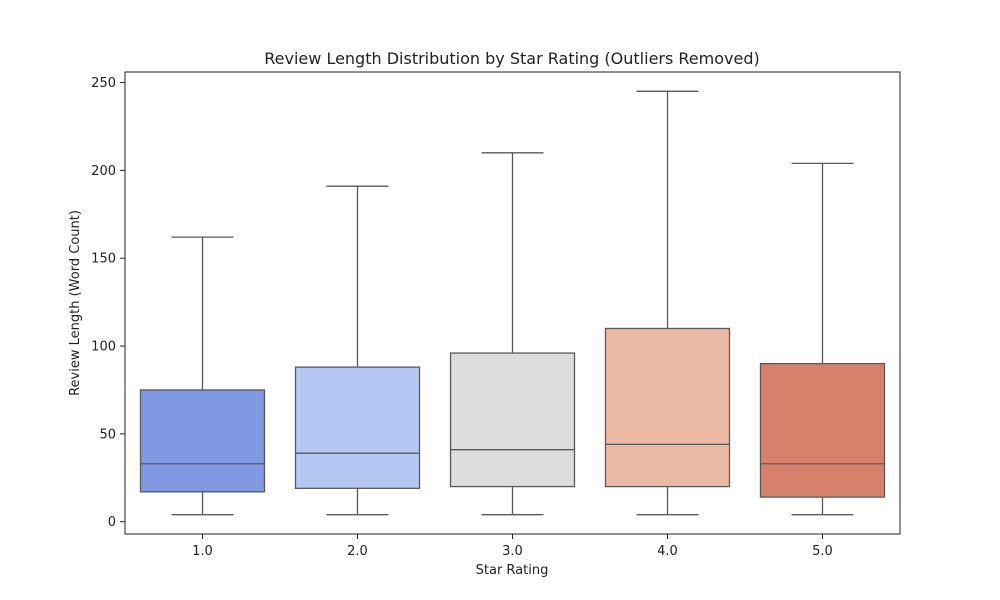 This screenshot has width=1000, height=600. What do you see at coordinates (112, 522) in the screenshot?
I see `y-tick-label: 0` at bounding box center [112, 522].